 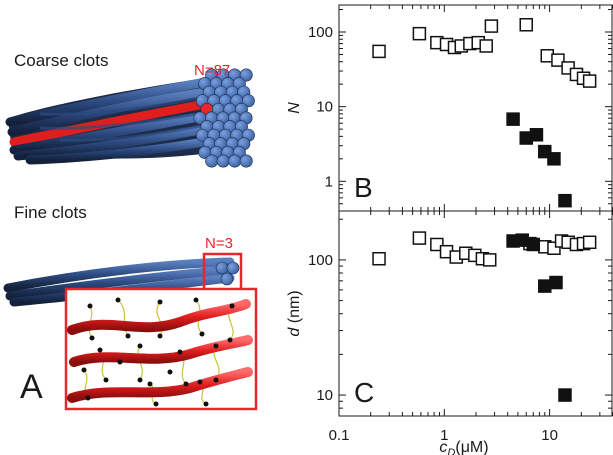 I want to click on fine-count-label: N=3, so click(x=219, y=243).